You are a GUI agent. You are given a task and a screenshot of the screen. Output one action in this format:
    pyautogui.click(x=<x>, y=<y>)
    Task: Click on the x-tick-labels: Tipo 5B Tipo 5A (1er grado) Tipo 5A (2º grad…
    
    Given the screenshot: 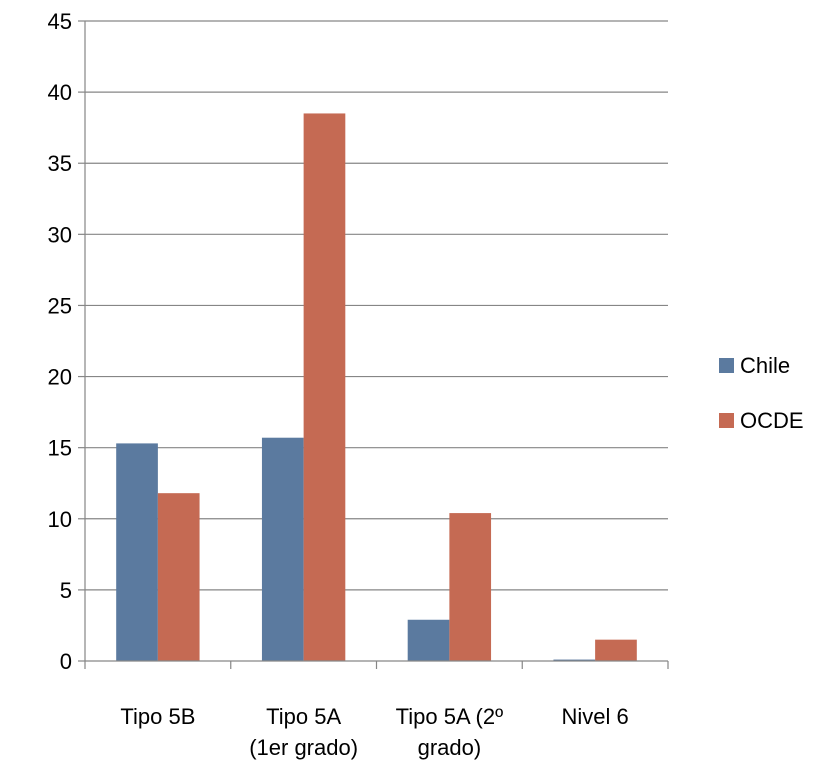 What is the action you would take?
    pyautogui.click(x=374, y=732)
    